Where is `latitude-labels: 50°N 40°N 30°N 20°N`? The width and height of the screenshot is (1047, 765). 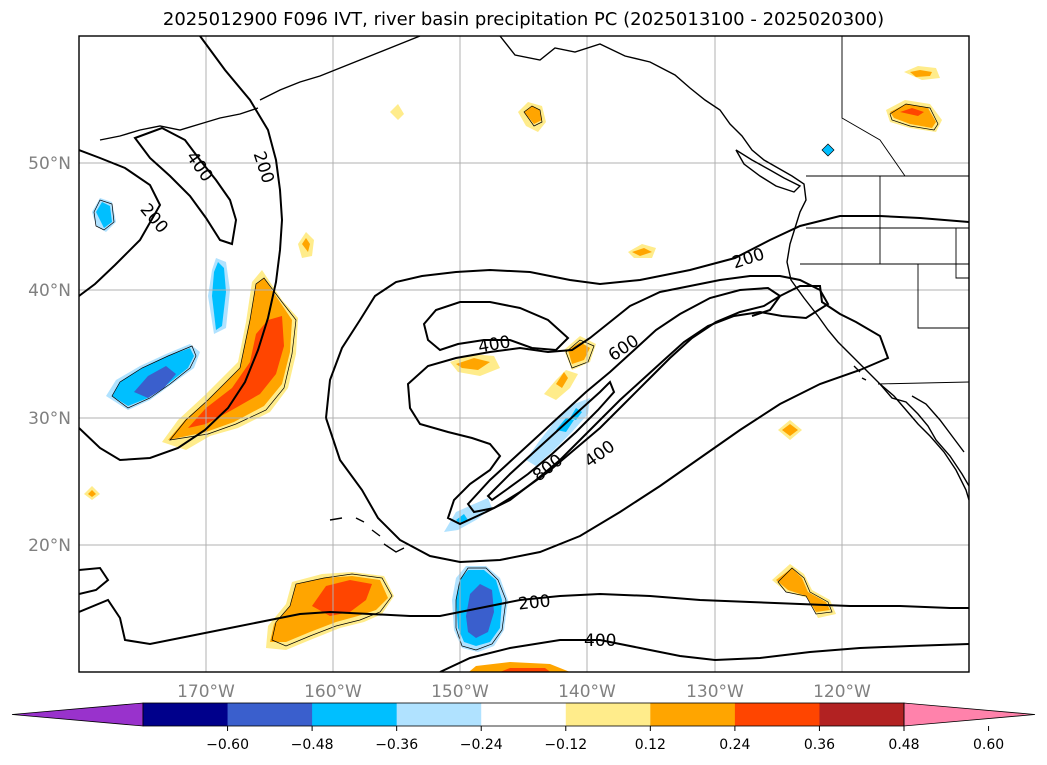
latitude-labels: 50°N 40°N 30°N 20°N is located at coordinates (49, 355).